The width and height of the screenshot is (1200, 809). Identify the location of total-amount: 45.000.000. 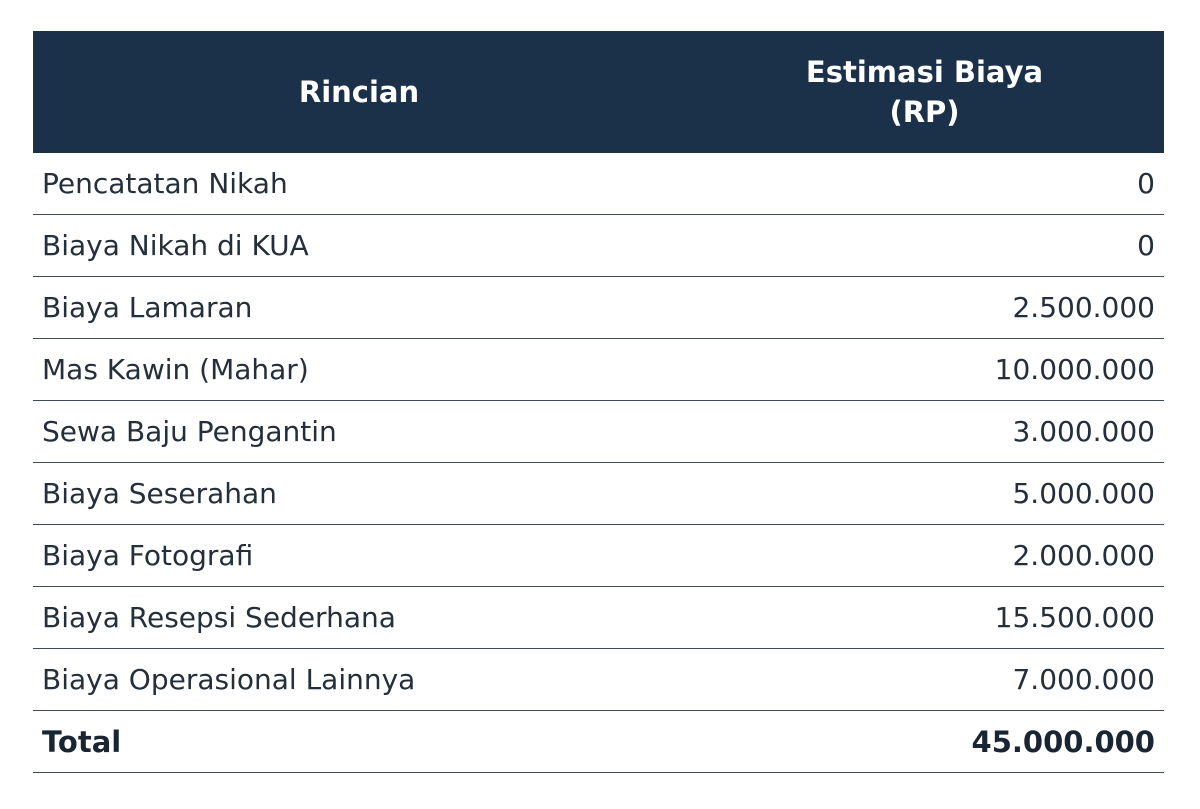
(924, 741).